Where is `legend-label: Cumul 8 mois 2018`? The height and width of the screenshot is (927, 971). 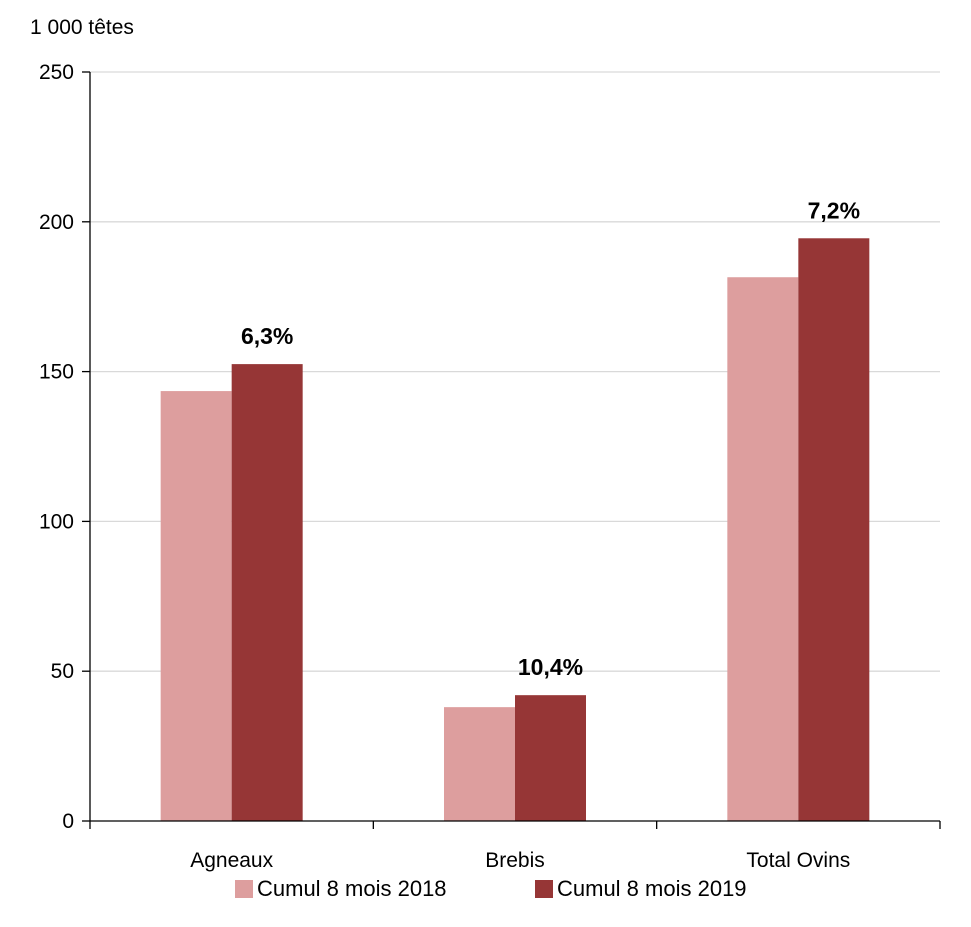 legend-label: Cumul 8 mois 2018 is located at coordinates (352, 888).